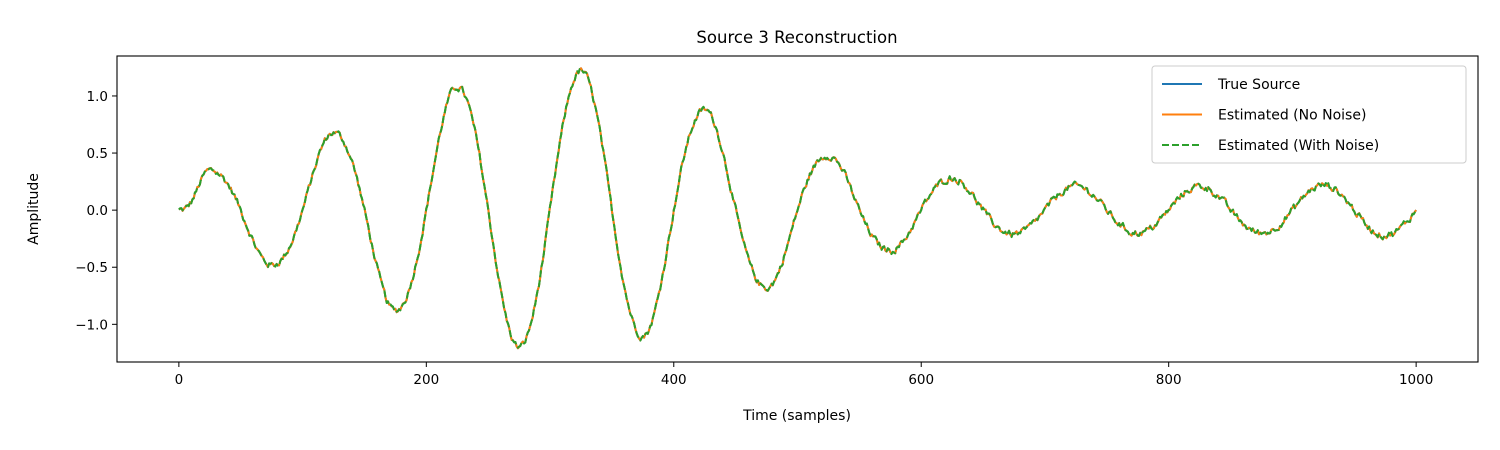  Describe the element at coordinates (1169, 380) in the screenshot. I see `x-tick-label: 800` at that location.